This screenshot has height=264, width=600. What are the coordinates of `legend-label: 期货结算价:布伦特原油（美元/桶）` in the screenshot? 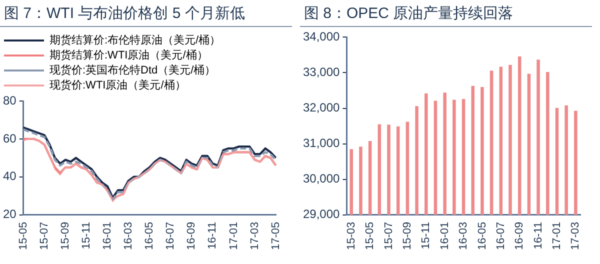 It's located at (135, 40).